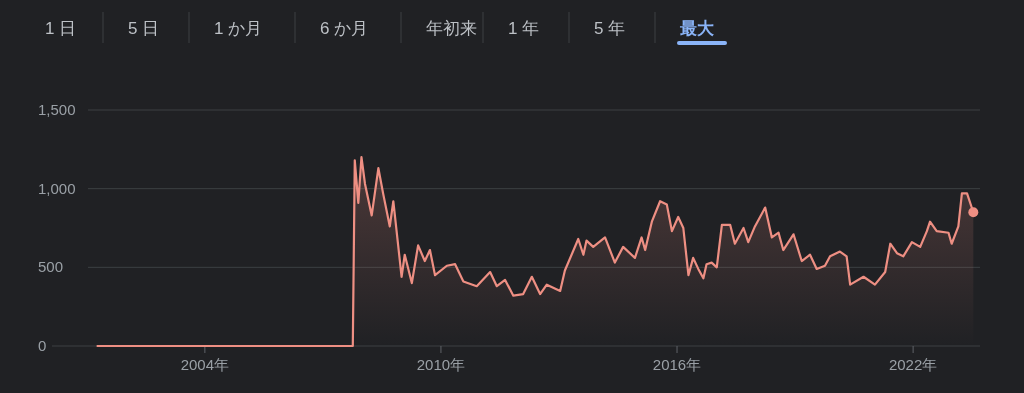 This screenshot has height=393, width=1024. I want to click on text: 年初来, so click(451, 28).